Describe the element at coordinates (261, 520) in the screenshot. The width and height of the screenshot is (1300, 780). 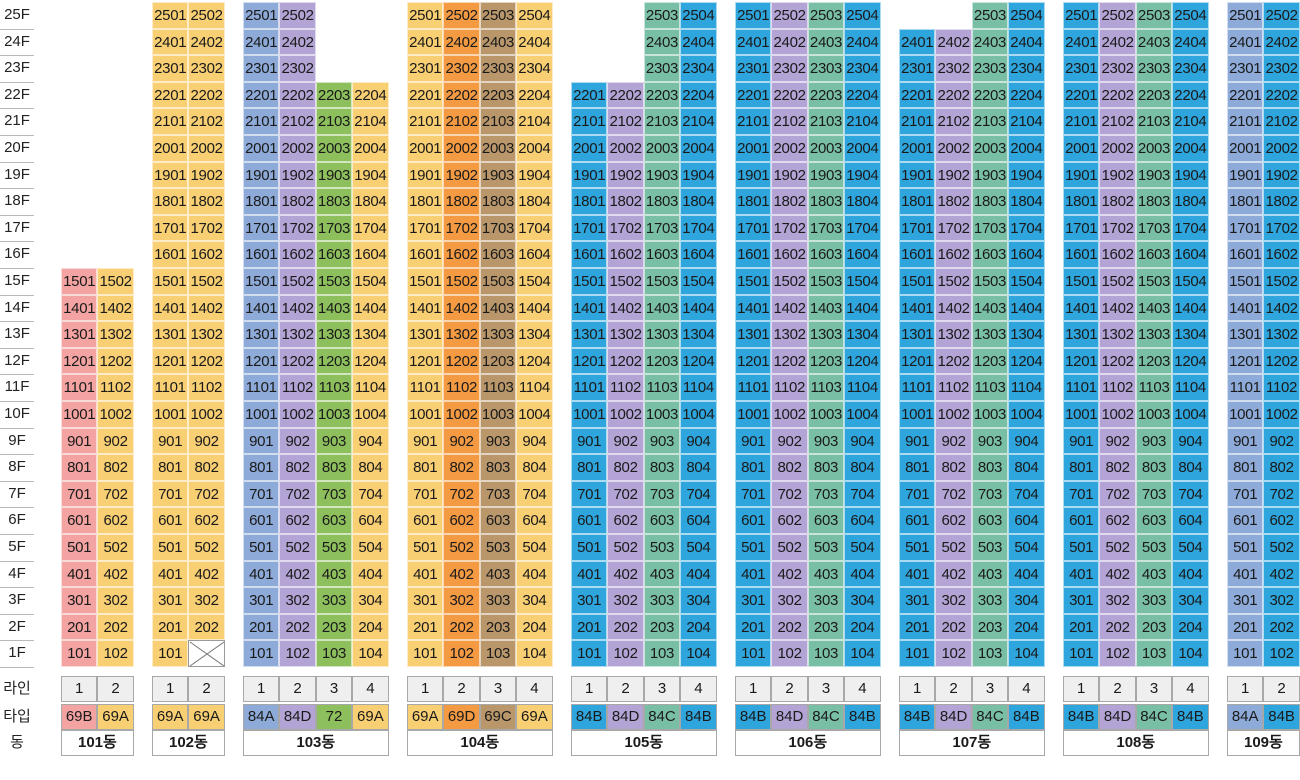
I see `unit-cell: 601` at that location.